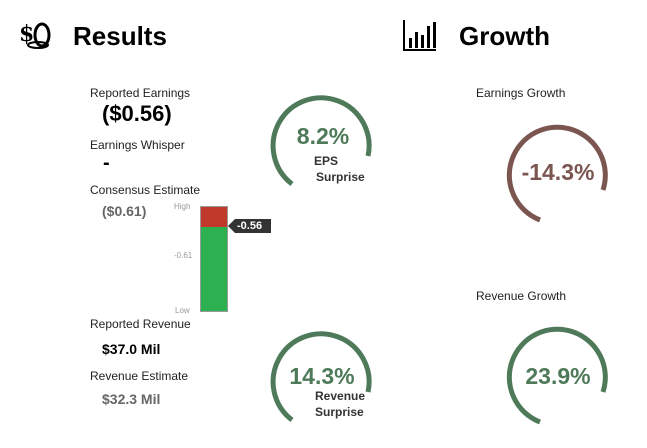 This screenshot has width=647, height=448. What do you see at coordinates (504, 36) in the screenshot?
I see `growth-title: Growth` at bounding box center [504, 36].